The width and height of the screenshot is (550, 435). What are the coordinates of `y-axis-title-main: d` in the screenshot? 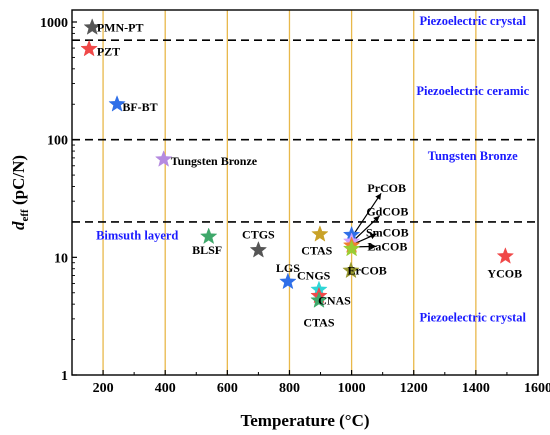 It's located at (18, 225).